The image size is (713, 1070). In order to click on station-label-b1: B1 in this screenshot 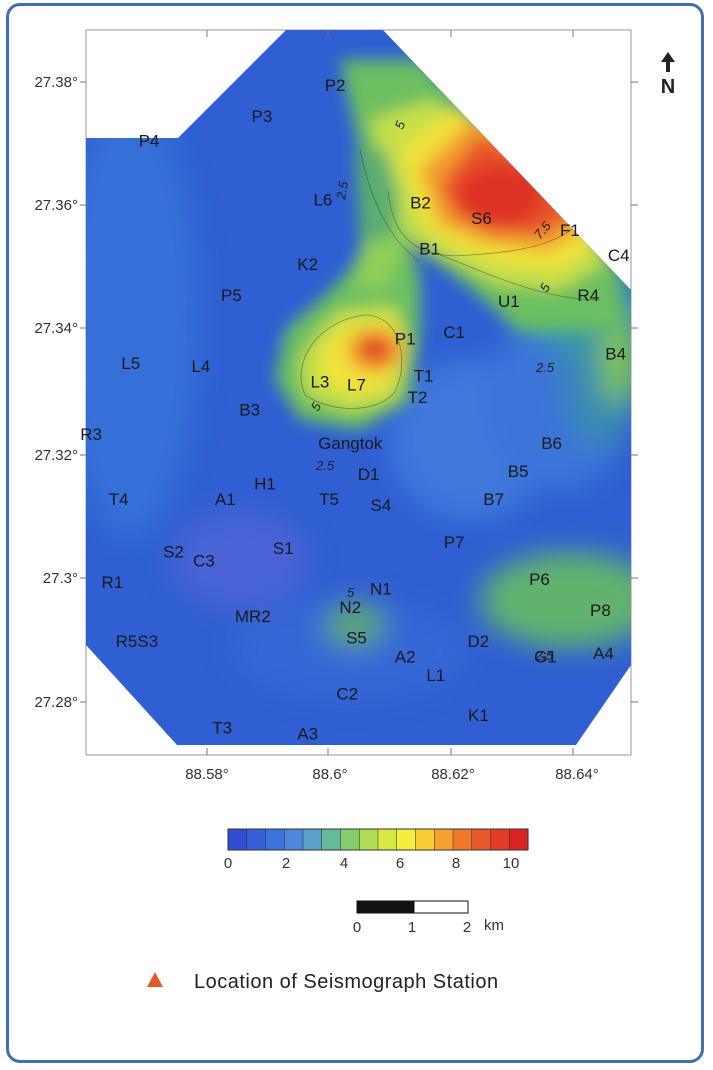, I will do `click(429, 249)`.